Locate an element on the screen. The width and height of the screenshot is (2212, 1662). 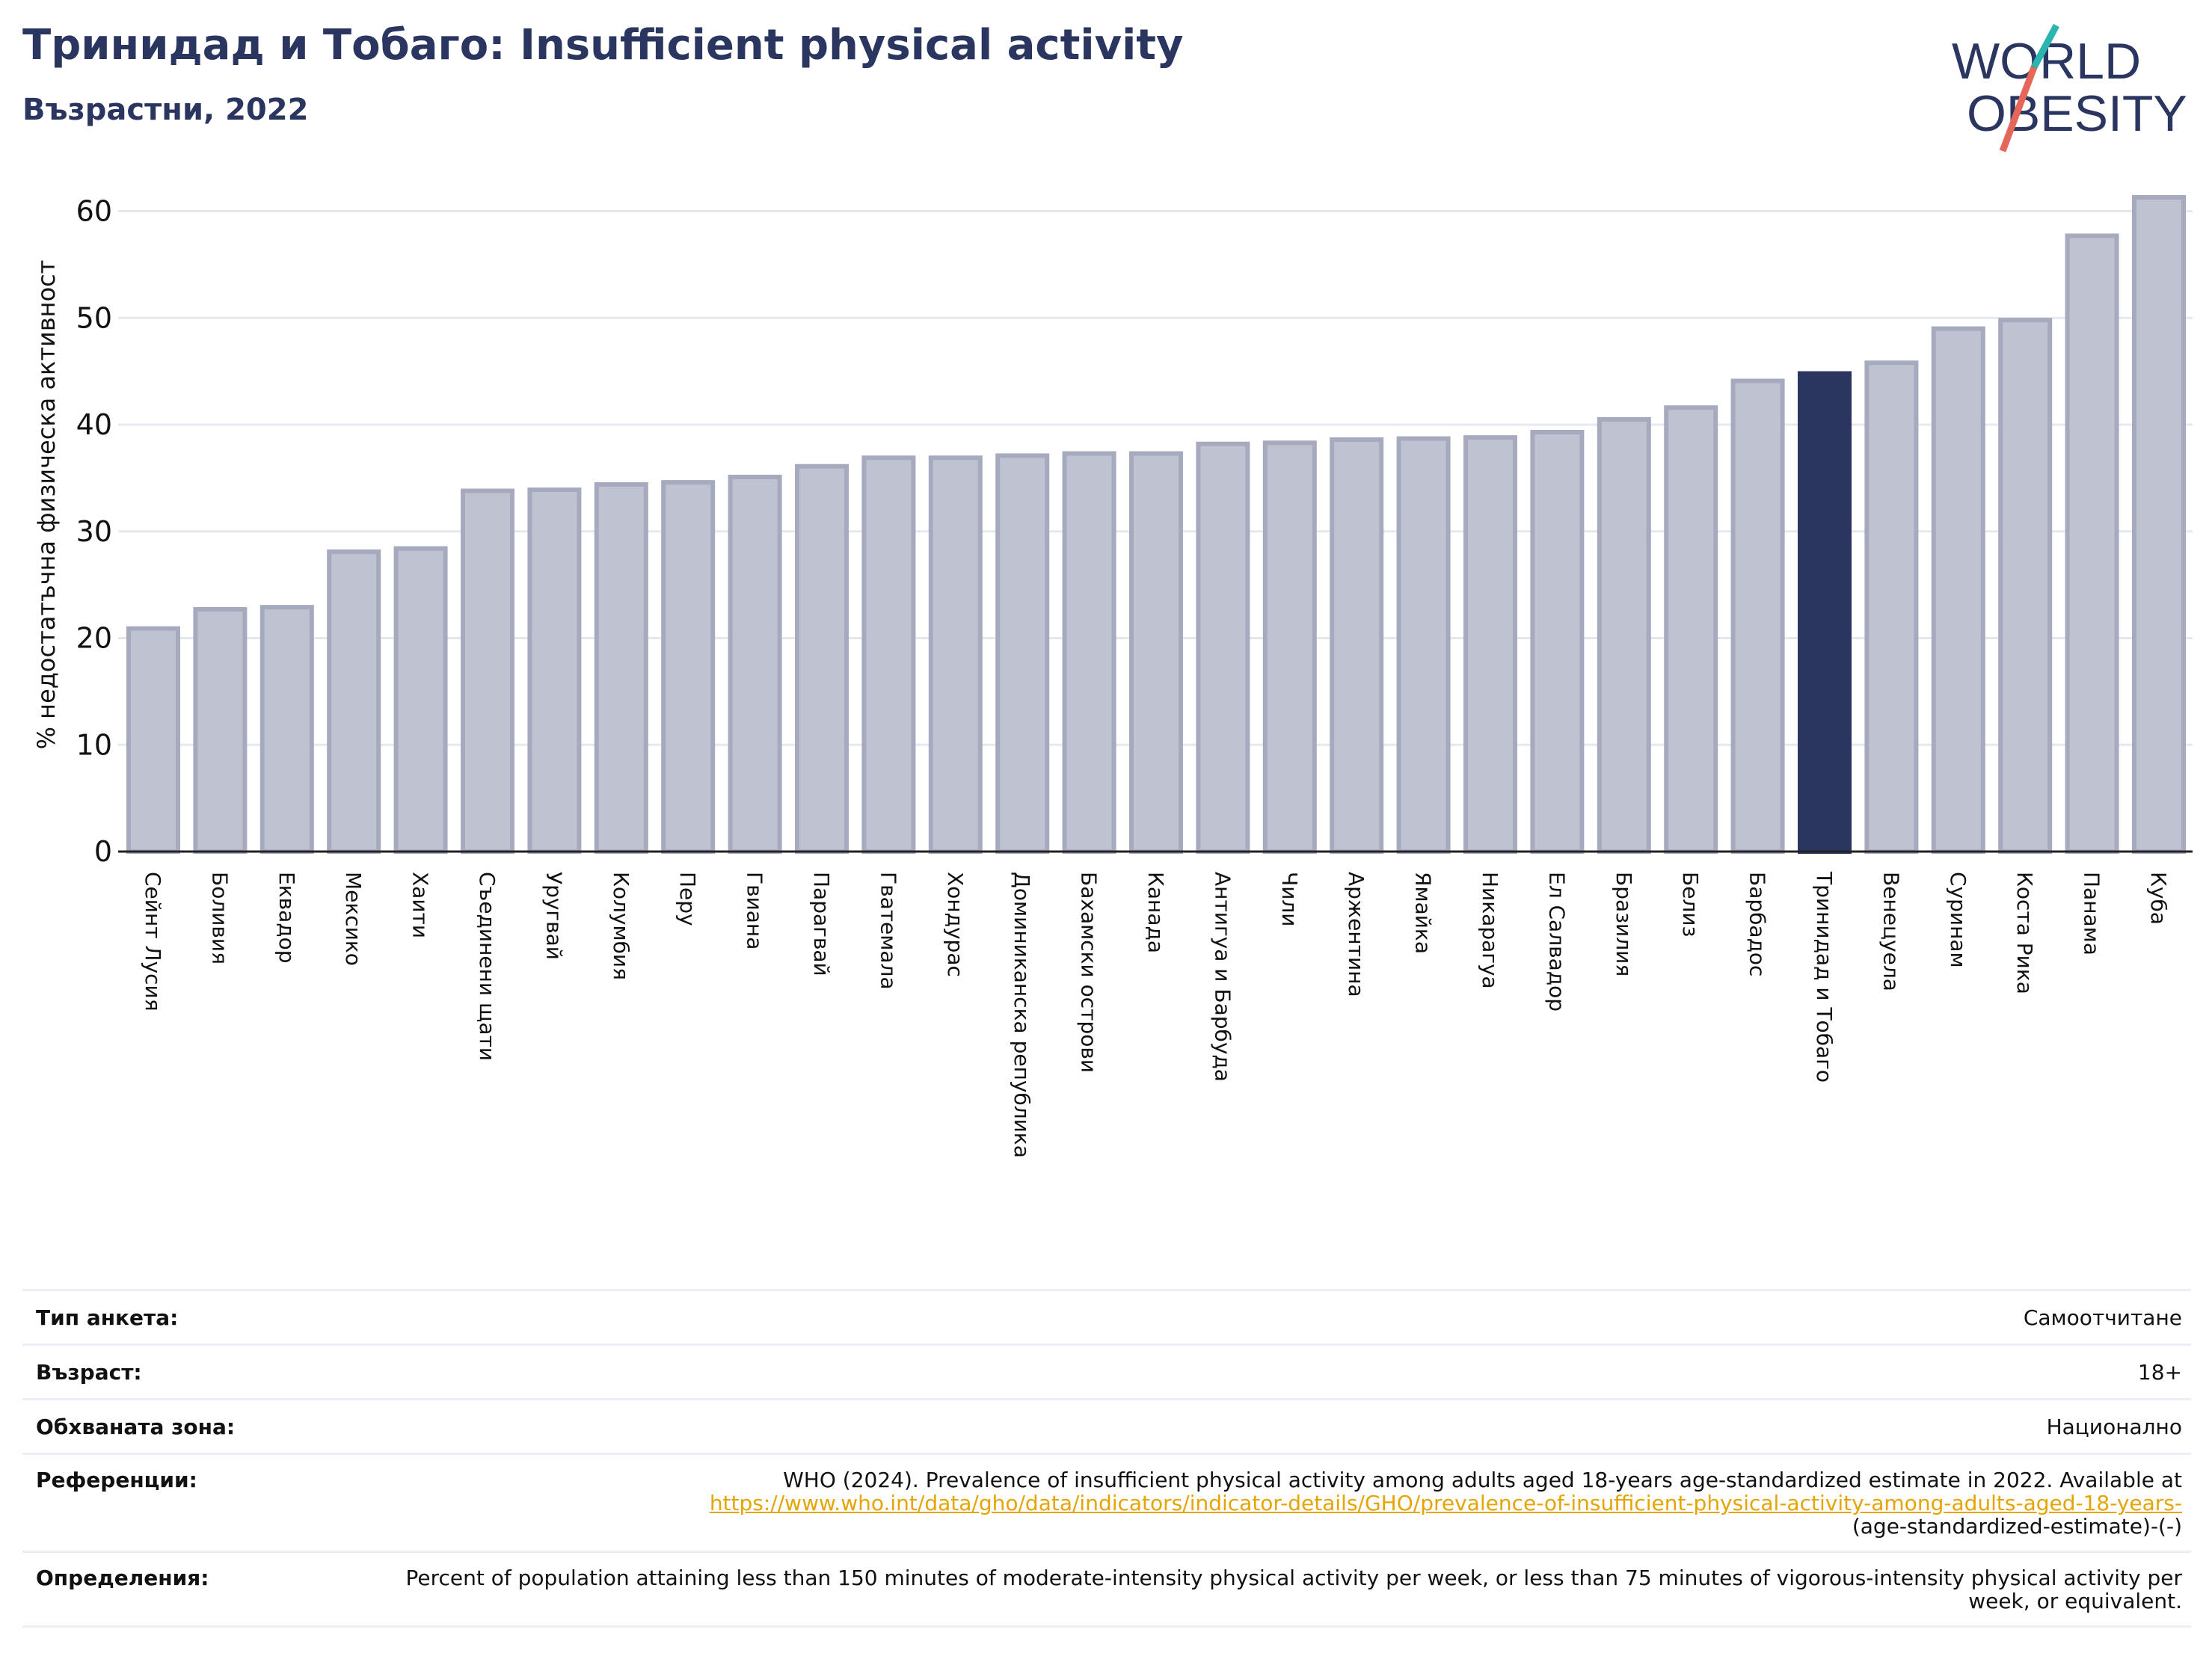
definitions-label: Определения: is located at coordinates (122, 1578).